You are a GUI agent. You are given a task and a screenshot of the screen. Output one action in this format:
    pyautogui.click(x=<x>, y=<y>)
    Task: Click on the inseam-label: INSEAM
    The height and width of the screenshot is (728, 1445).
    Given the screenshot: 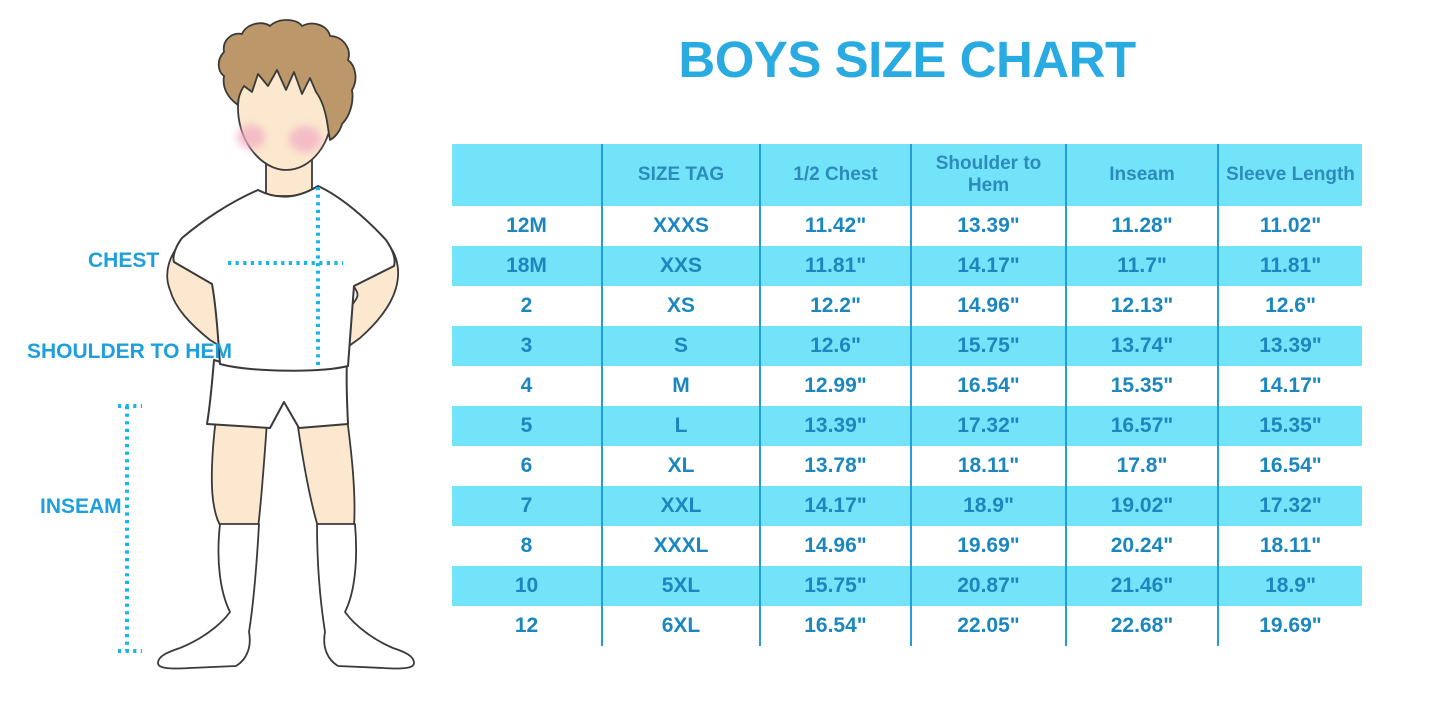 What is the action you would take?
    pyautogui.click(x=81, y=506)
    